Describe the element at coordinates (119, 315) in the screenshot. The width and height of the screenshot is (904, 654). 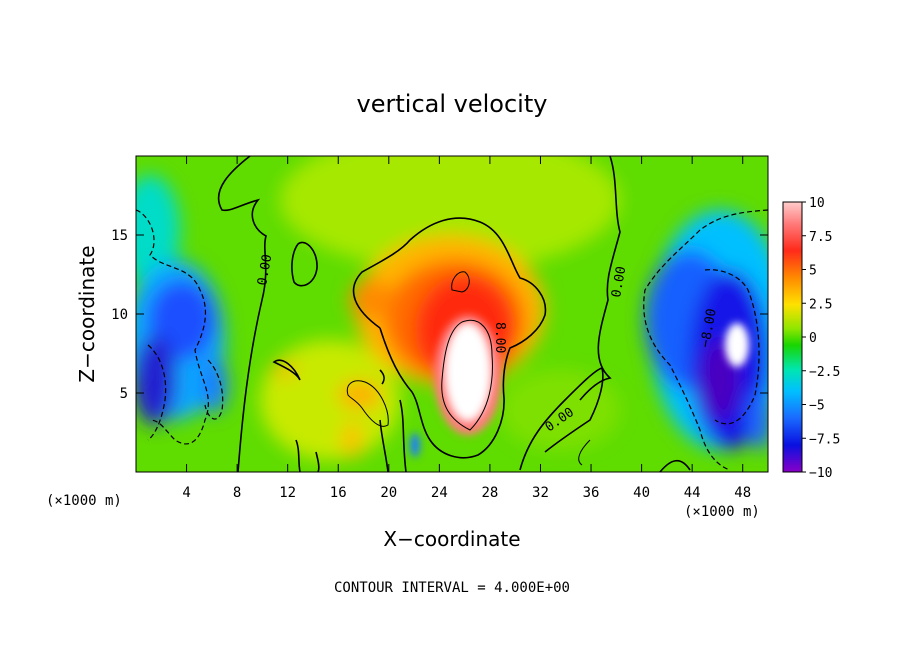
I see `y-tick-label-1: 10` at that location.